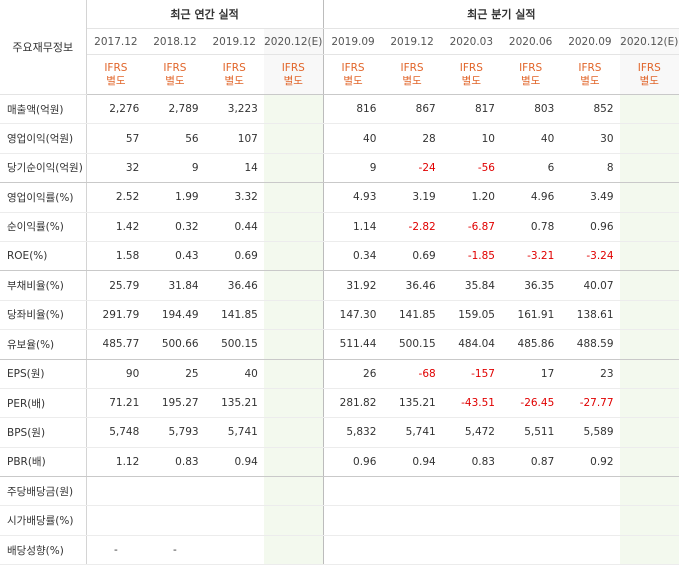  Describe the element at coordinates (590, 432) in the screenshot. I see `value-cell: 5,589` at that location.